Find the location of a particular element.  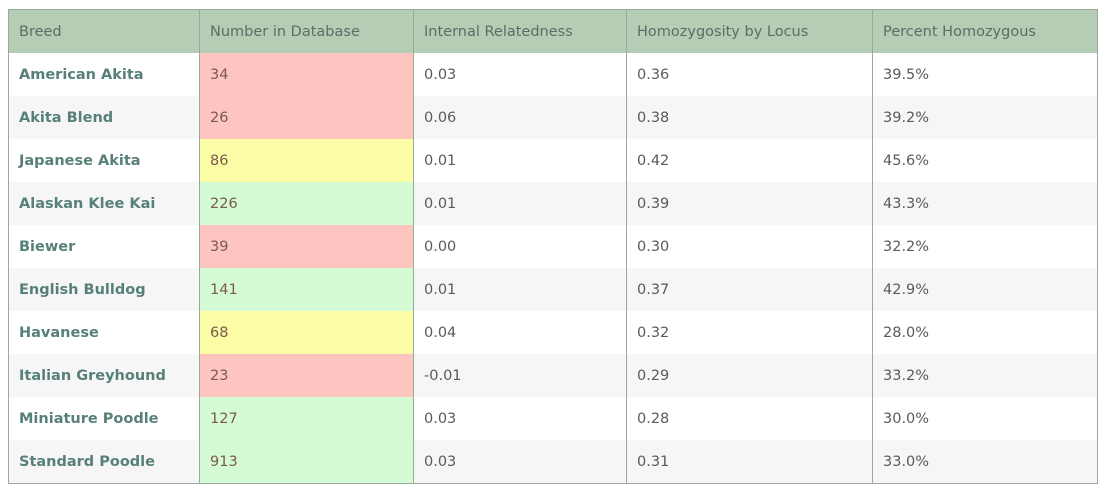

breed-cell: Standard Poodle is located at coordinates (104, 462).